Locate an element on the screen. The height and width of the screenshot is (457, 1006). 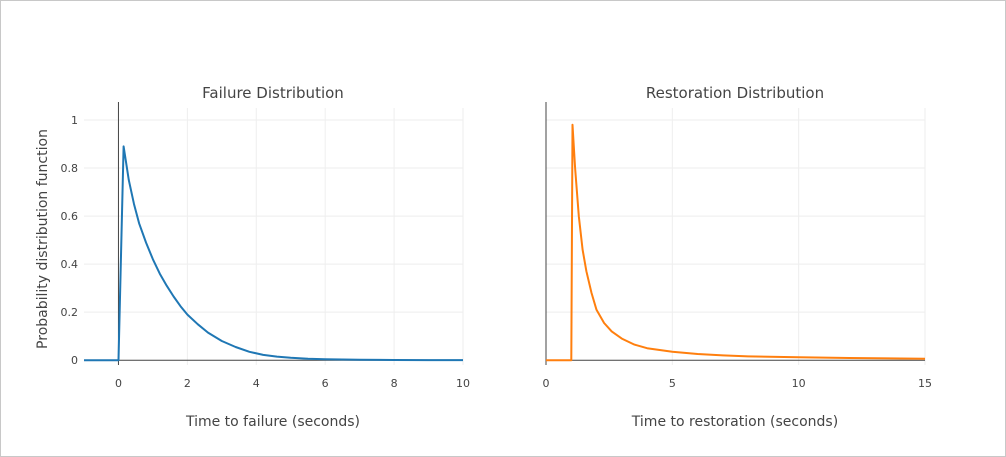
restoration-x-axis-title: Time to restoration (seconds) is located at coordinates (734, 422).